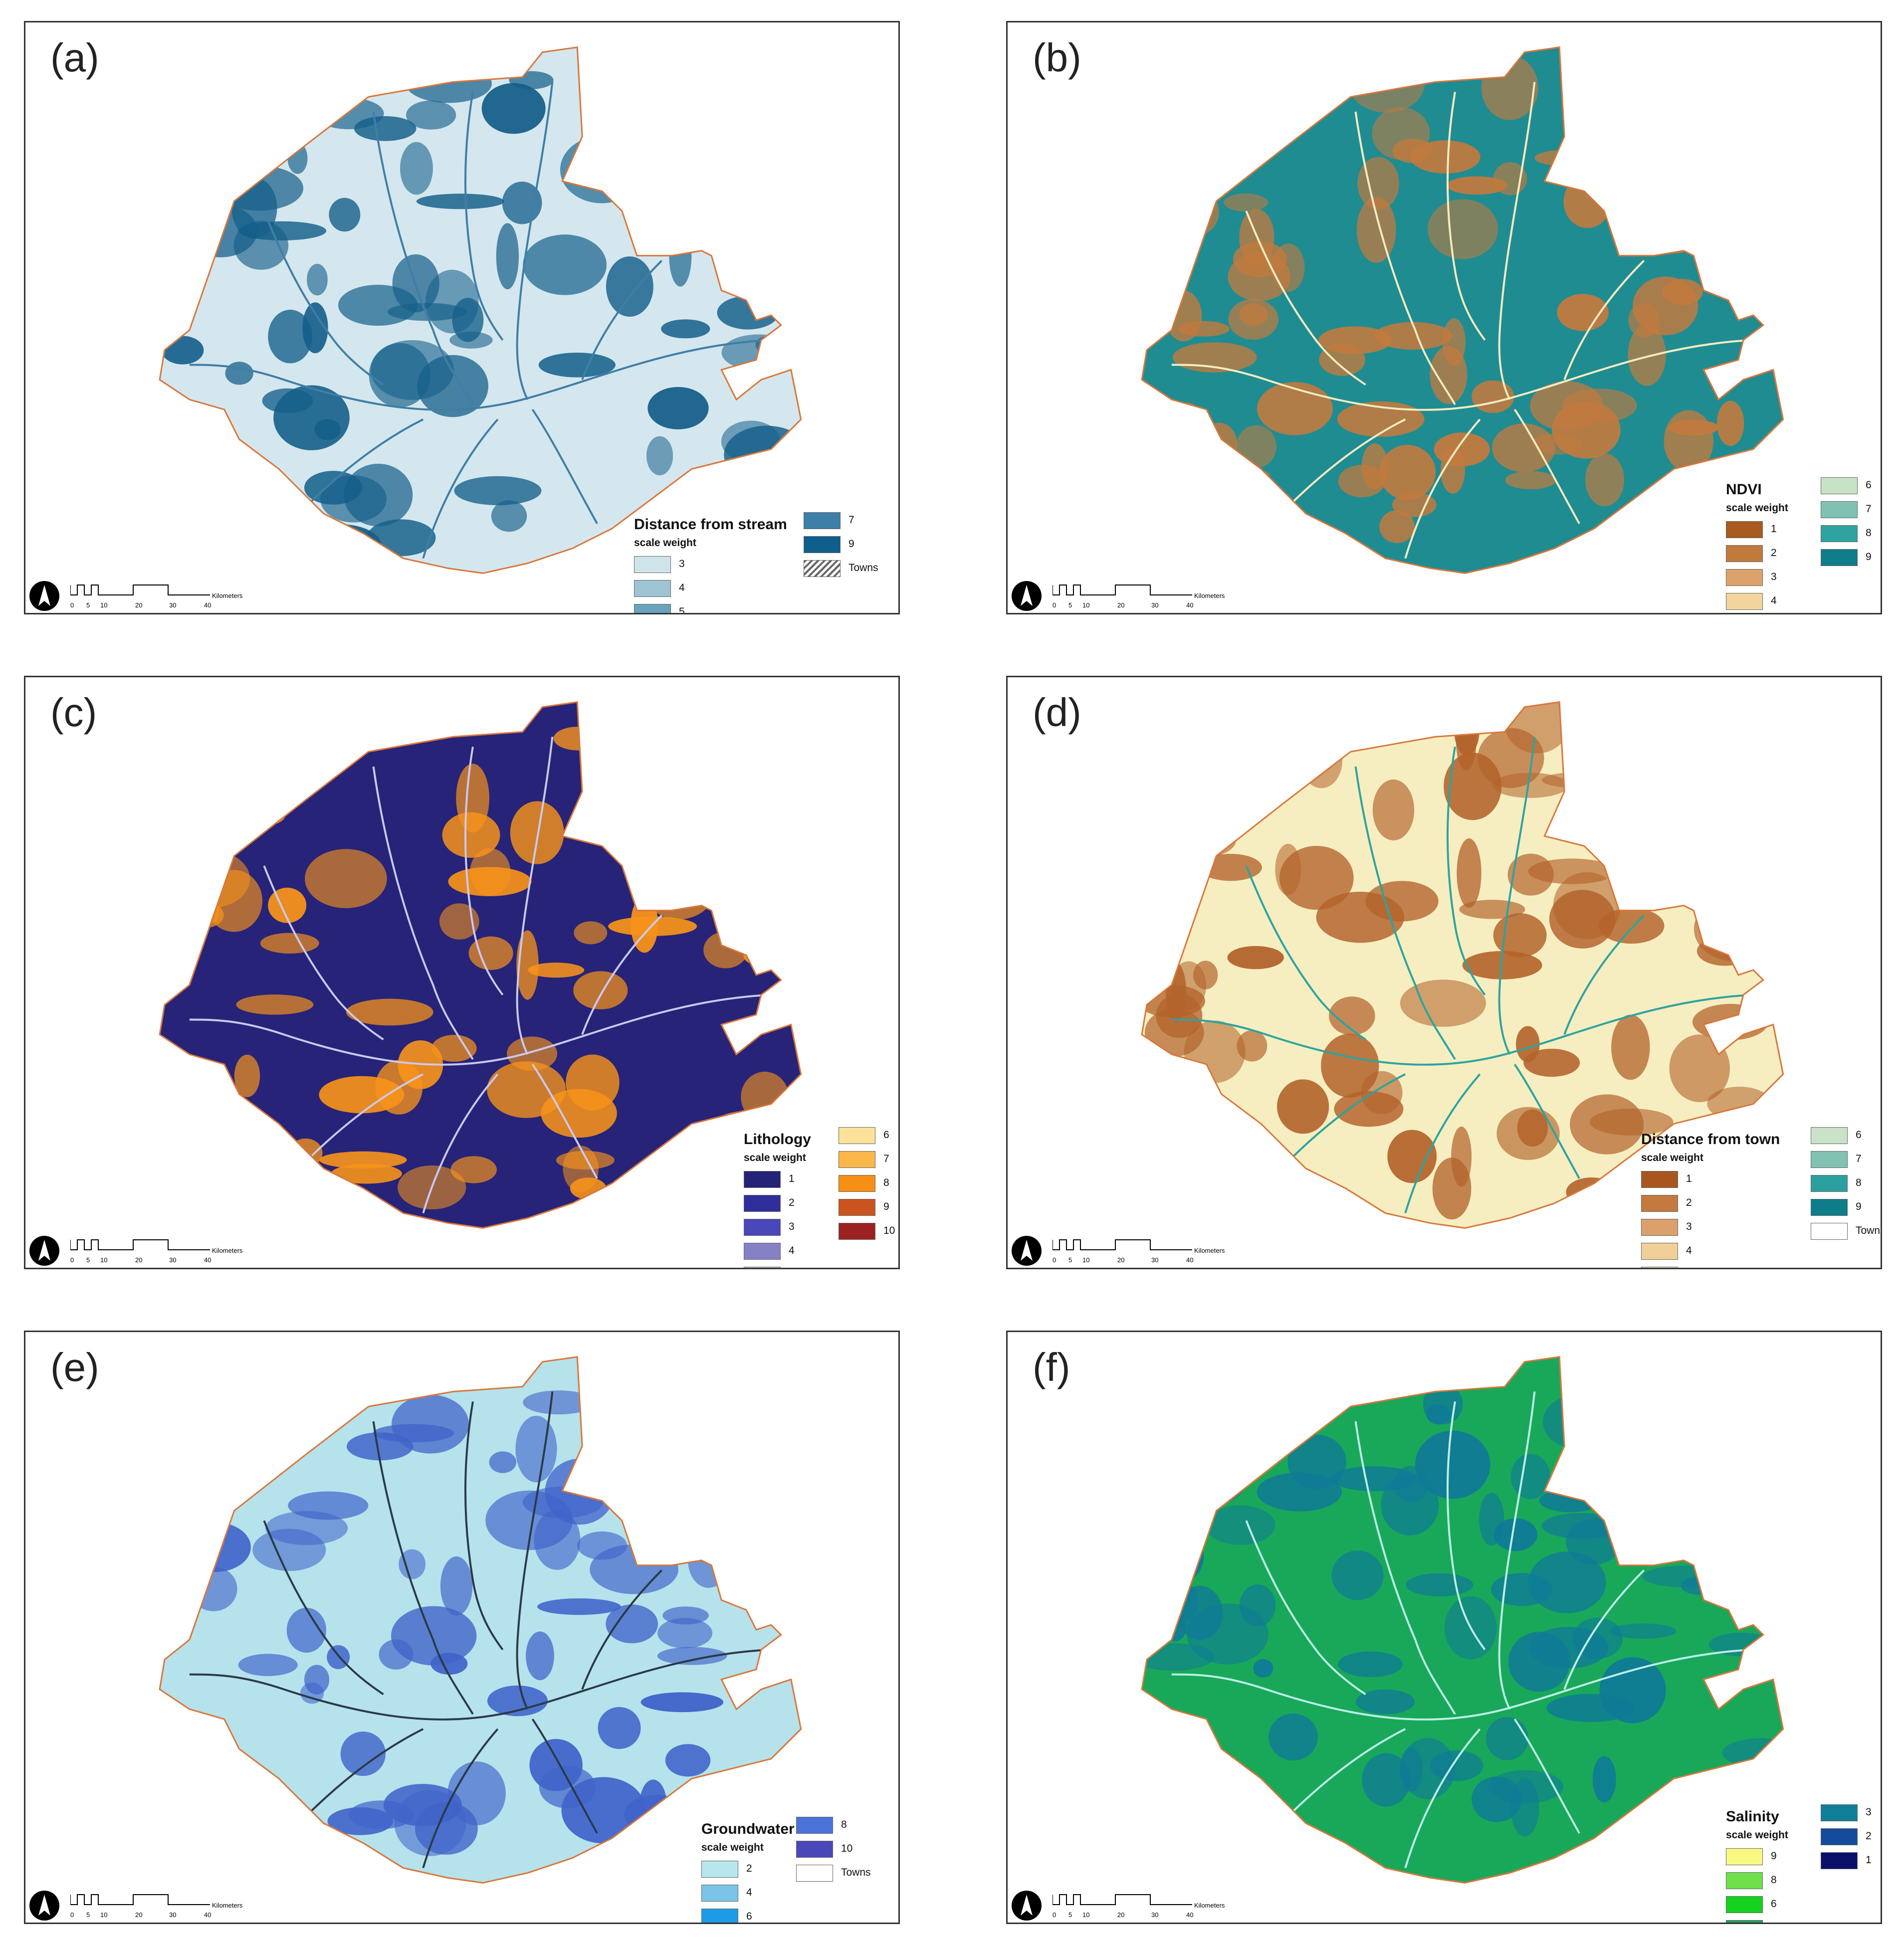  I want to click on legend-label: 6, so click(749, 1916).